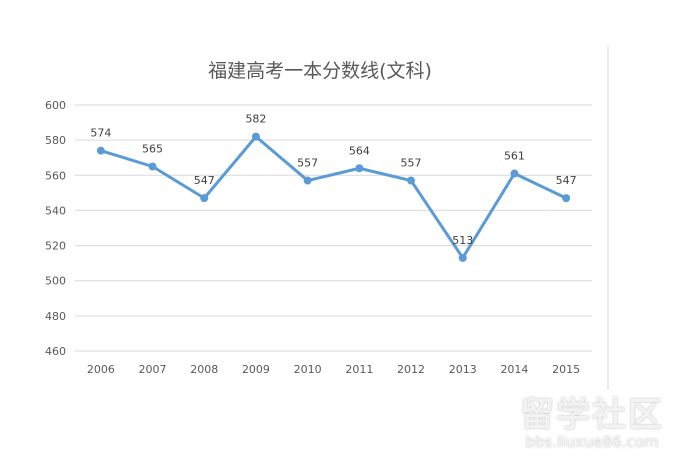  What do you see at coordinates (463, 369) in the screenshot?
I see `x-tick-label: 2013` at bounding box center [463, 369].